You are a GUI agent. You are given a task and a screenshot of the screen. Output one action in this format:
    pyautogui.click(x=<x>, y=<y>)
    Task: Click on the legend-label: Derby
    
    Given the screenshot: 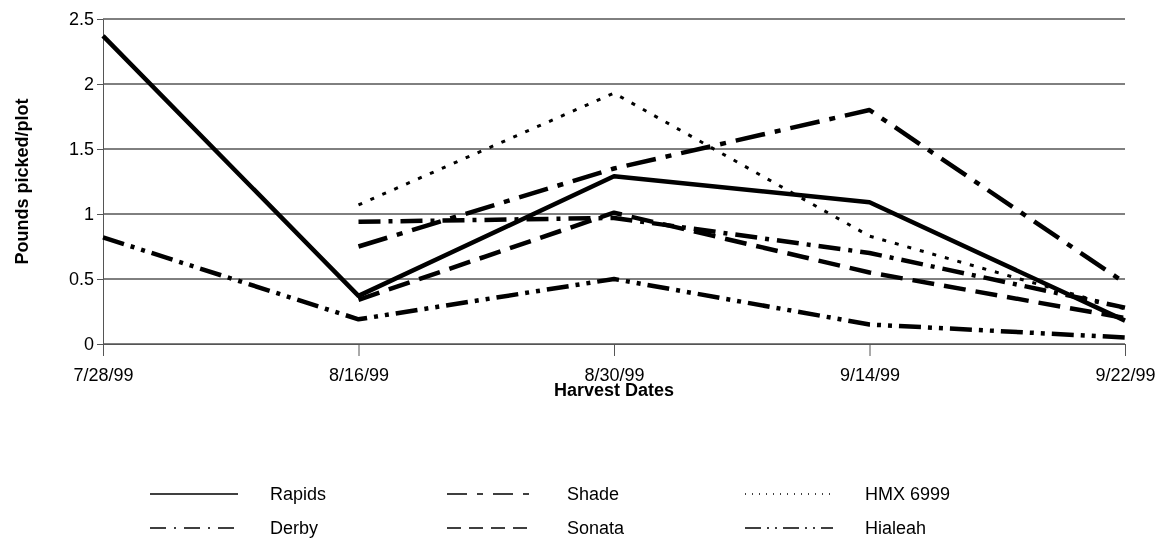 What is the action you would take?
    pyautogui.click(x=294, y=528)
    